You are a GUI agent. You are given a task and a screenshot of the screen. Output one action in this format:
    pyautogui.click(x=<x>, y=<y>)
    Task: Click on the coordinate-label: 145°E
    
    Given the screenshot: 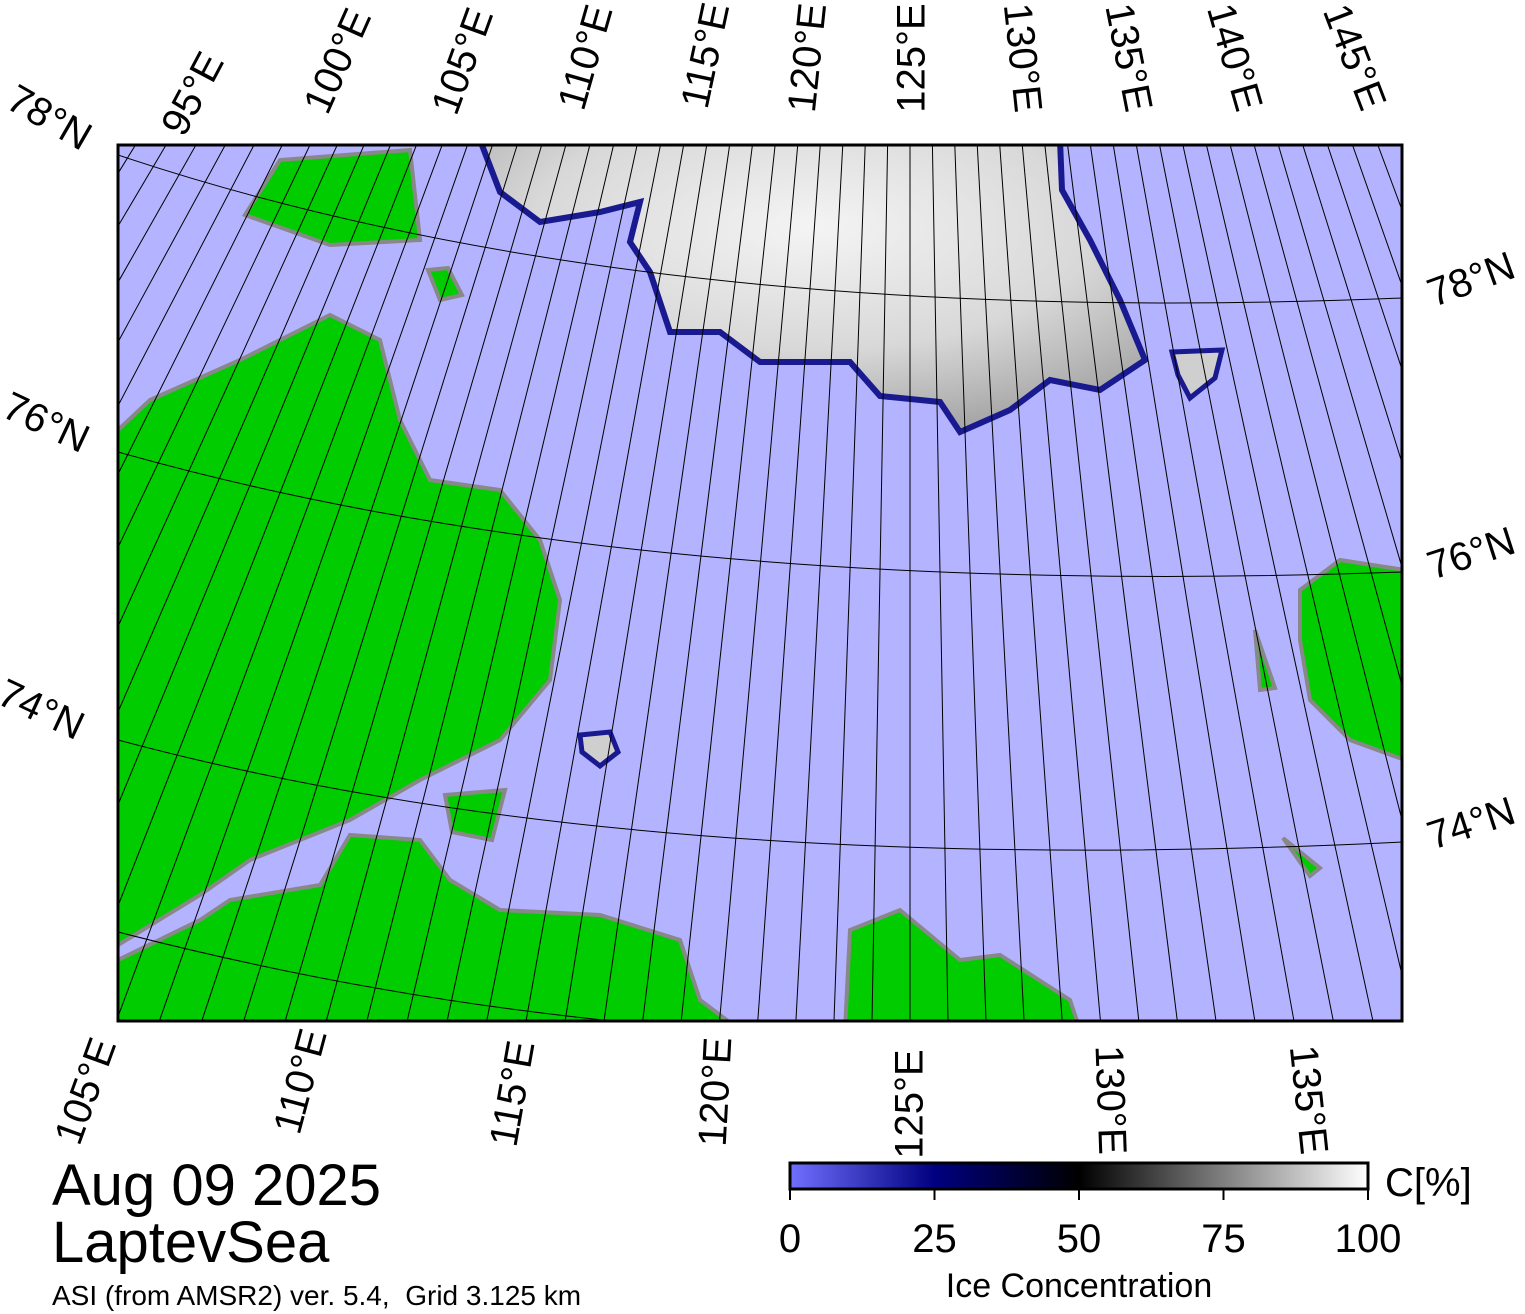 What is the action you would take?
    pyautogui.click(x=1354, y=58)
    